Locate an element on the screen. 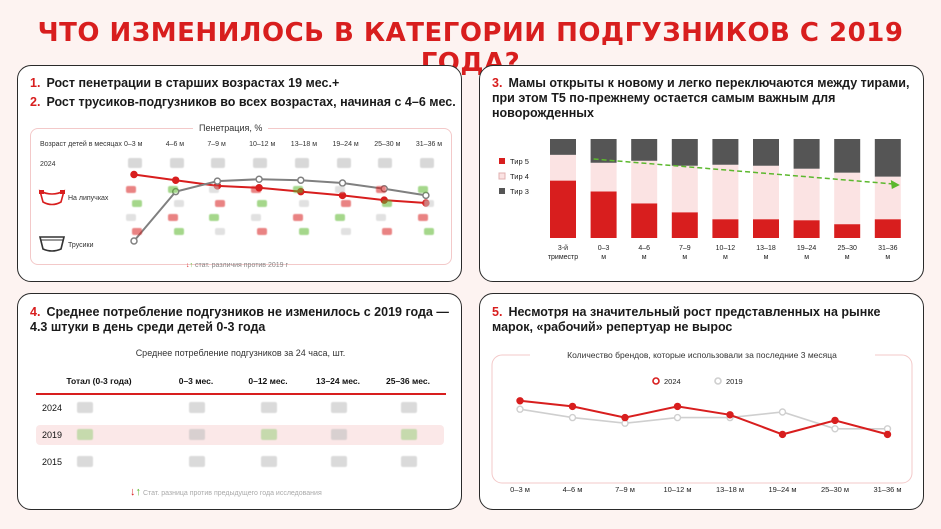 The width and height of the screenshot is (941, 529). subtitle-bg is located at coordinates (702, 355).